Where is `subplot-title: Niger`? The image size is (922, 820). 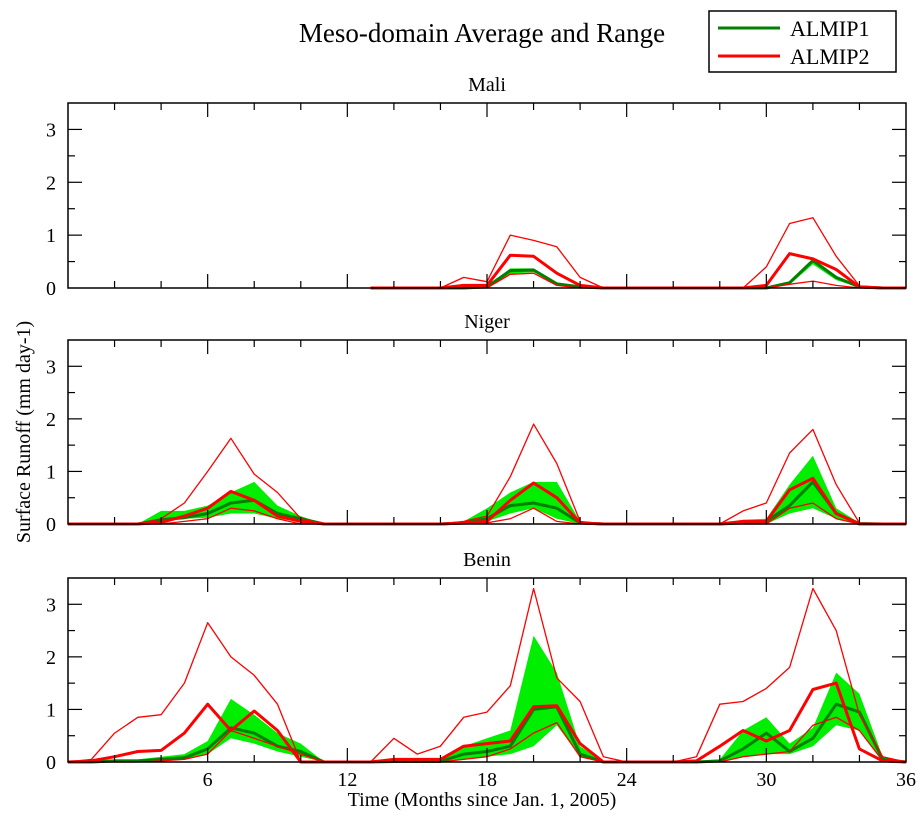 subplot-title: Niger is located at coordinates (487, 322).